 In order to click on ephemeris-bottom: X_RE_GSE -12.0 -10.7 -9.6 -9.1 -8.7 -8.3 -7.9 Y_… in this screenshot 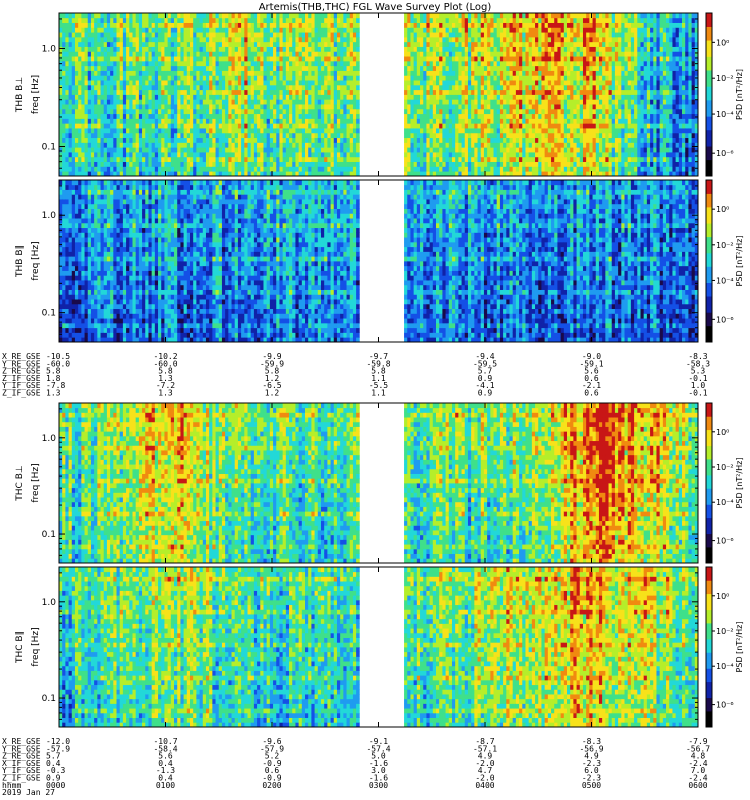, I will do `click(356, 767)`.